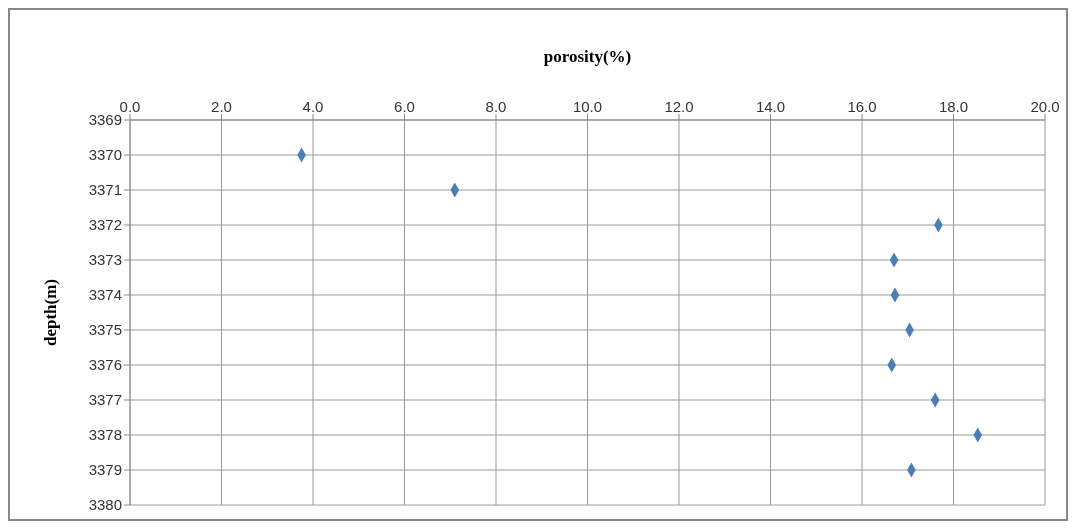 This screenshot has height=531, width=1079. I want to click on x-tick-label: 8.0, so click(496, 106).